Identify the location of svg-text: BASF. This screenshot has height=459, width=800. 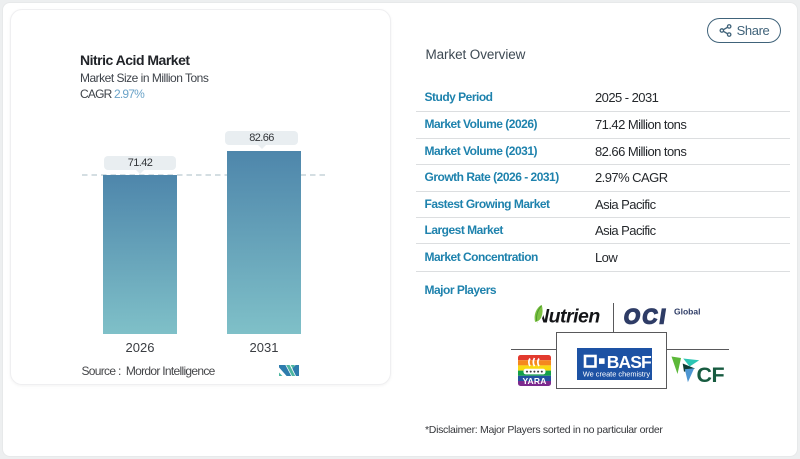
(629, 362).